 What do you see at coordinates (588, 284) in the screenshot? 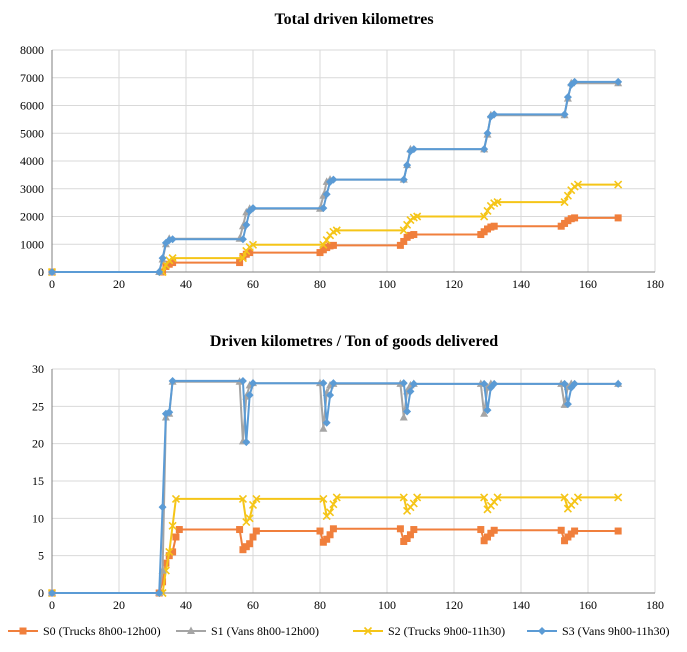
I see `x-tick-label: 160` at bounding box center [588, 284].